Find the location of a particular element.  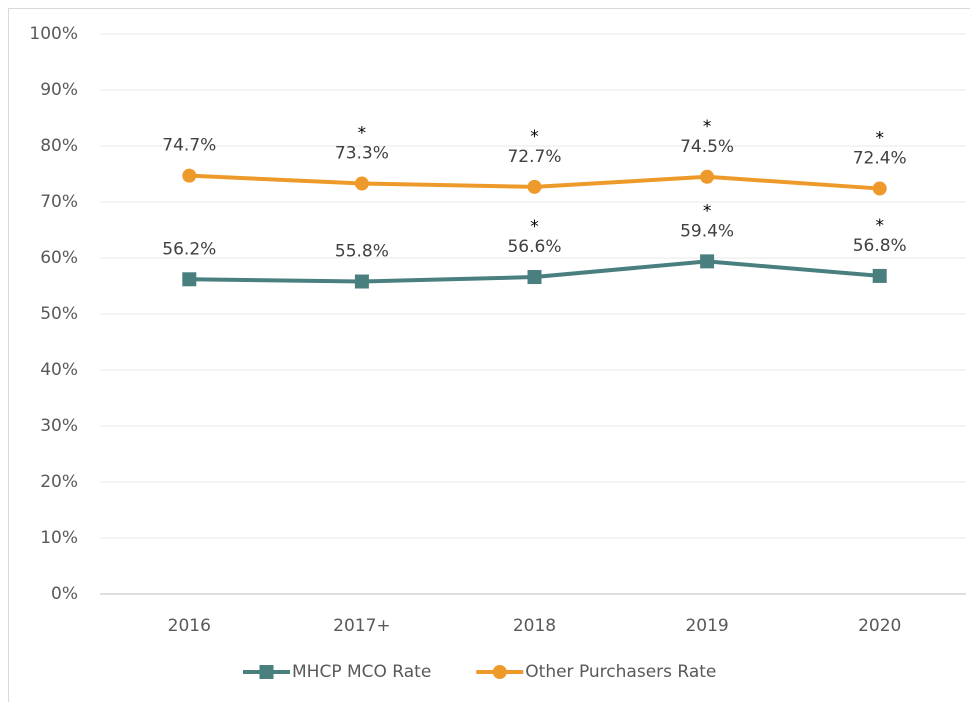

y-tick-label: 0% is located at coordinates (64, 594).